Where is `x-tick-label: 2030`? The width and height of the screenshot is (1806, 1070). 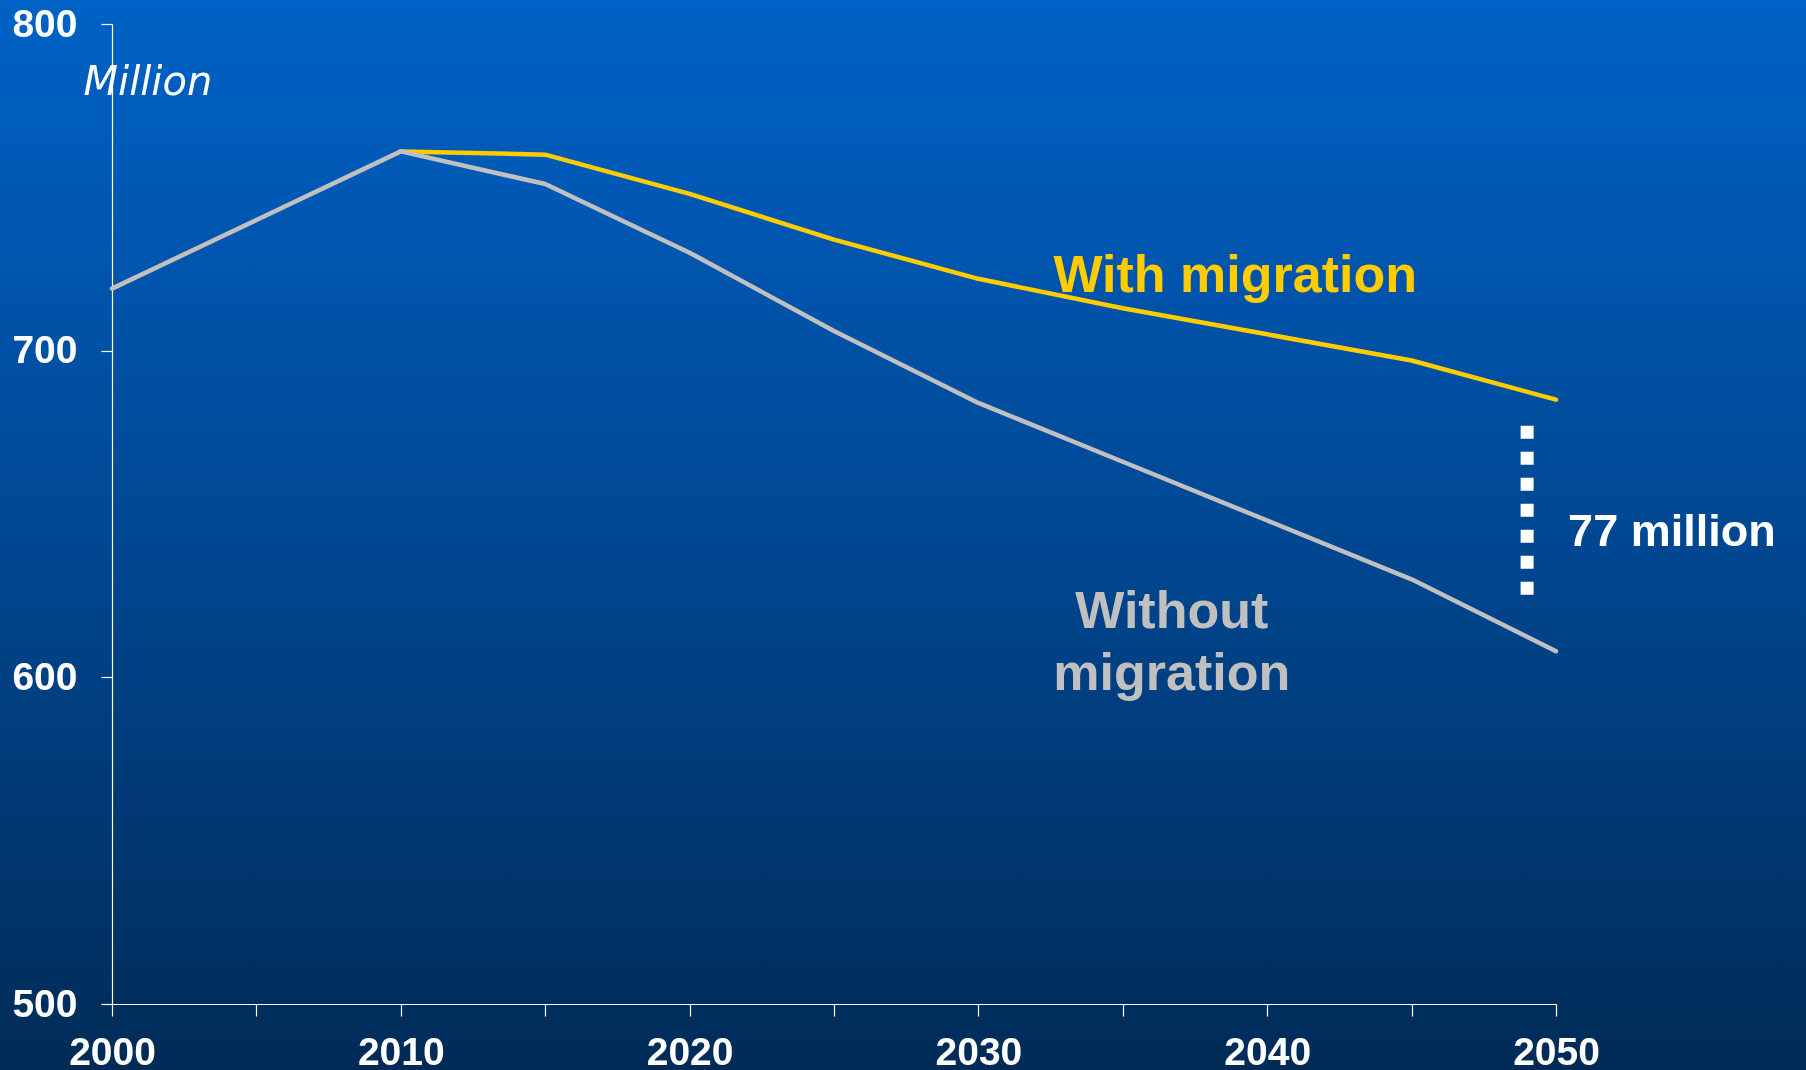 x-tick-label: 2030 is located at coordinates (979, 1049).